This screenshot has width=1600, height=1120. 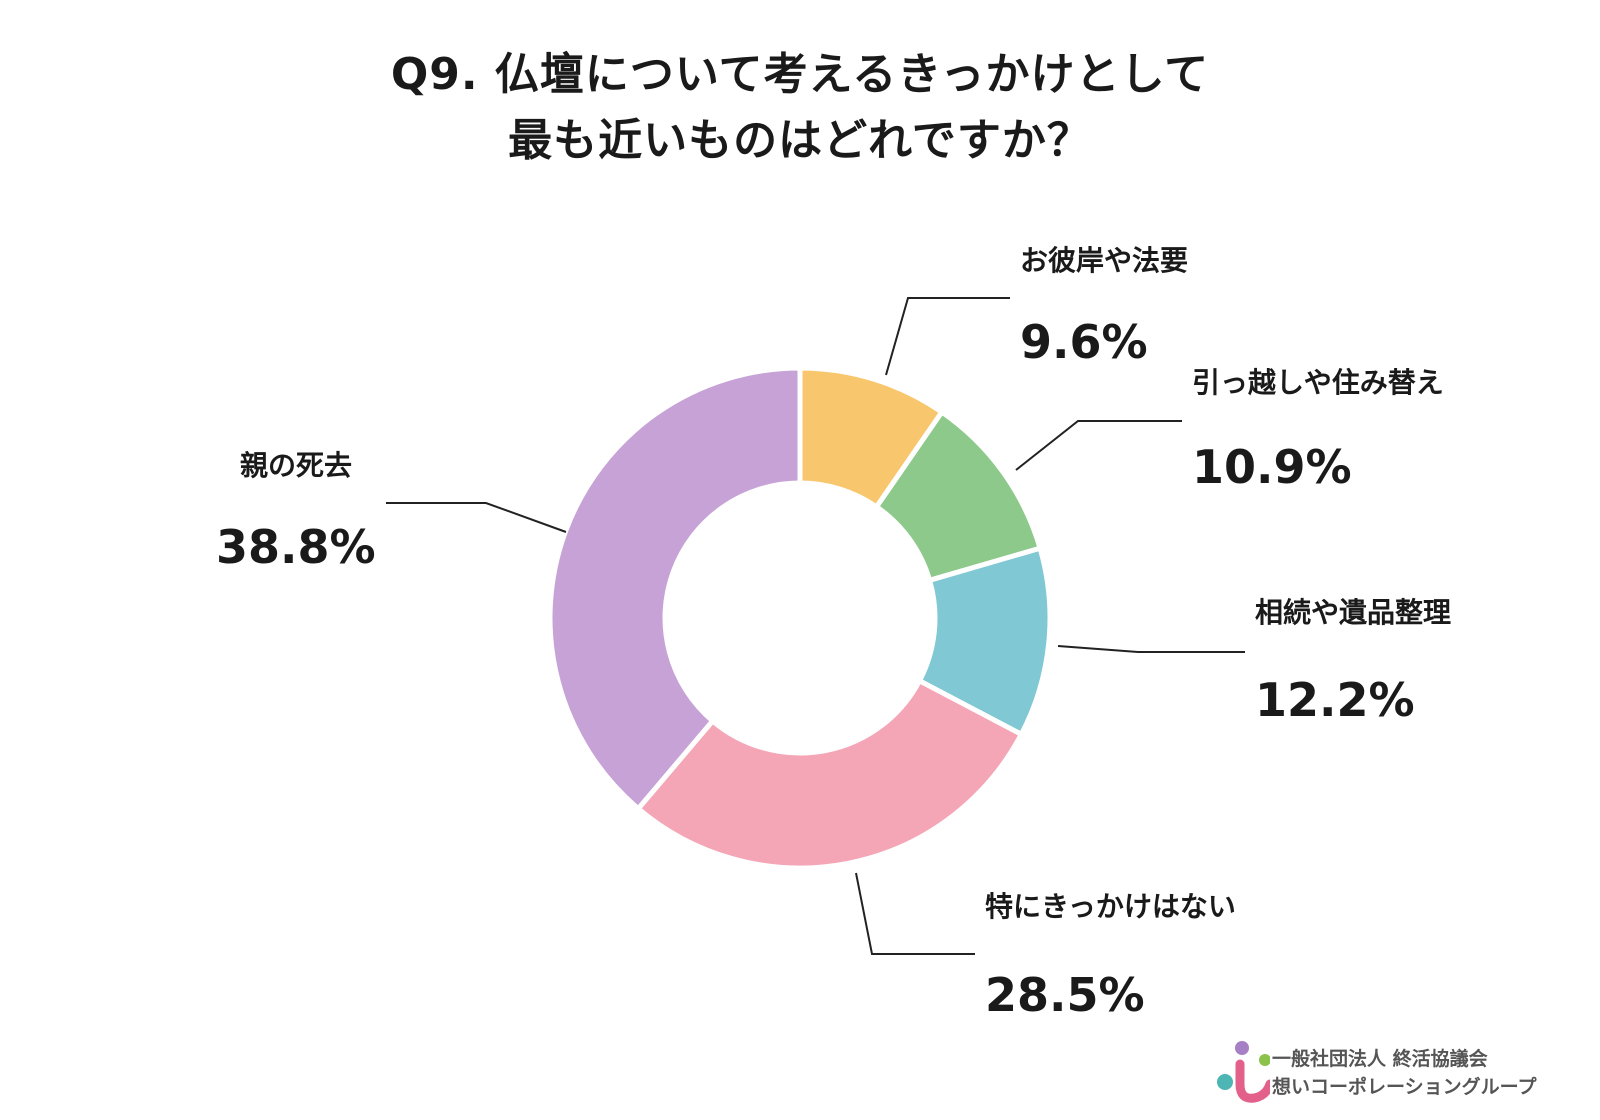 I want to click on chart-title: Q9. 仏壇について考えるきっかけとして 最も近いものはどれですか？, so click(x=800, y=108).